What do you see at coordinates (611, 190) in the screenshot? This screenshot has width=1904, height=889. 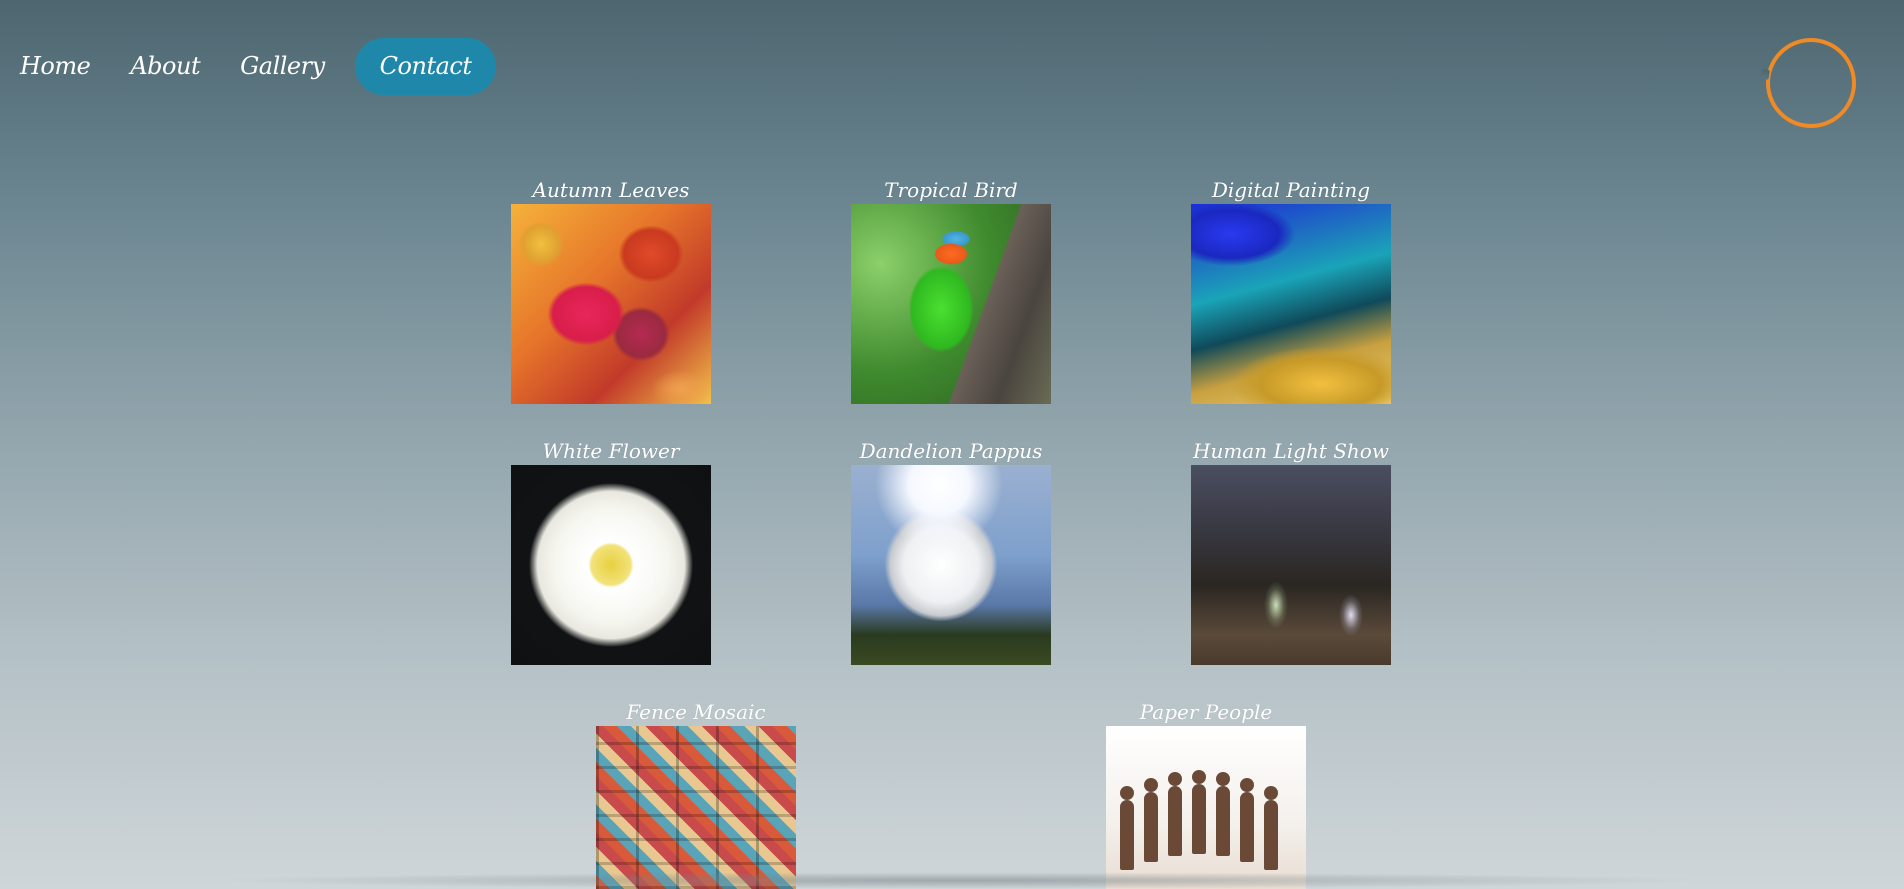 I see `tile-caption: Autumn Leaves` at bounding box center [611, 190].